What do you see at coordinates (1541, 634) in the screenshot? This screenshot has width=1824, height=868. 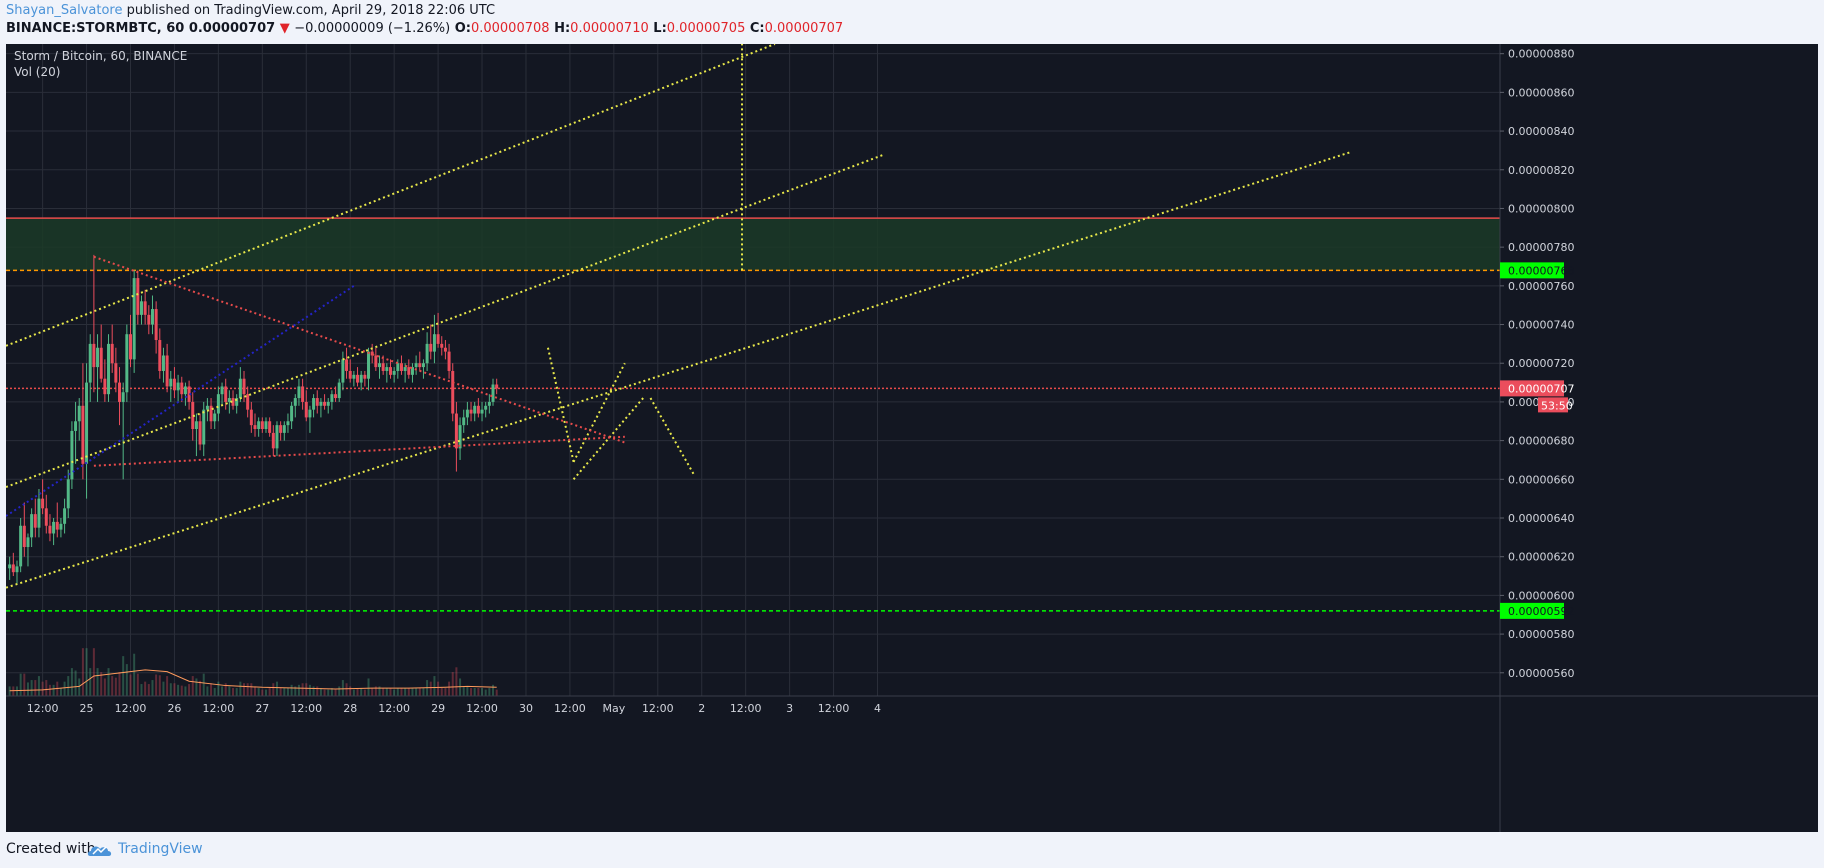 I see `price-tick-label: 0.00000580` at bounding box center [1541, 634].